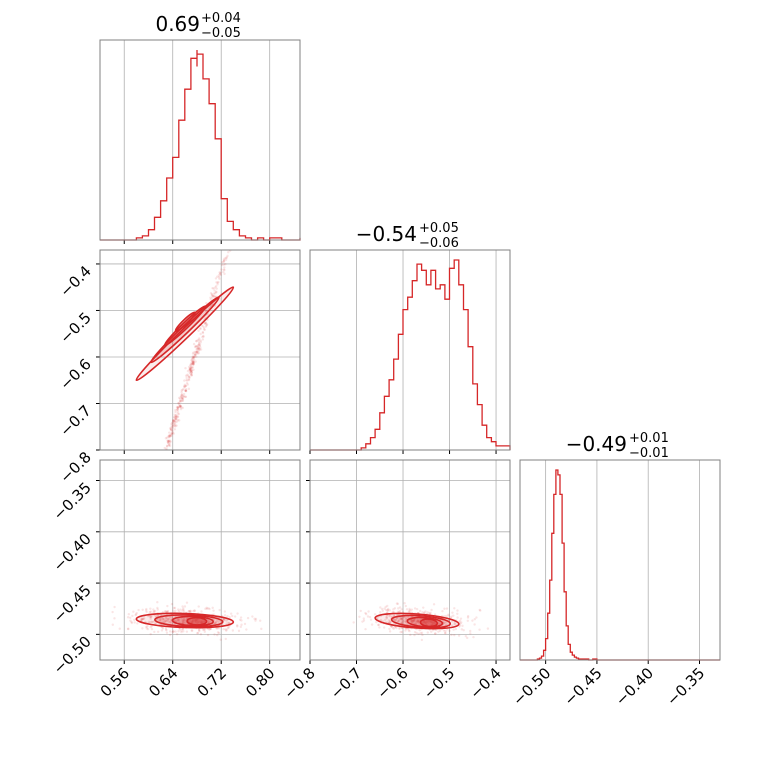 Image resolution: width=760 pixels, height=760 pixels. Describe the element at coordinates (583, 686) in the screenshot. I see `x-tick-label: −0.45` at that location.